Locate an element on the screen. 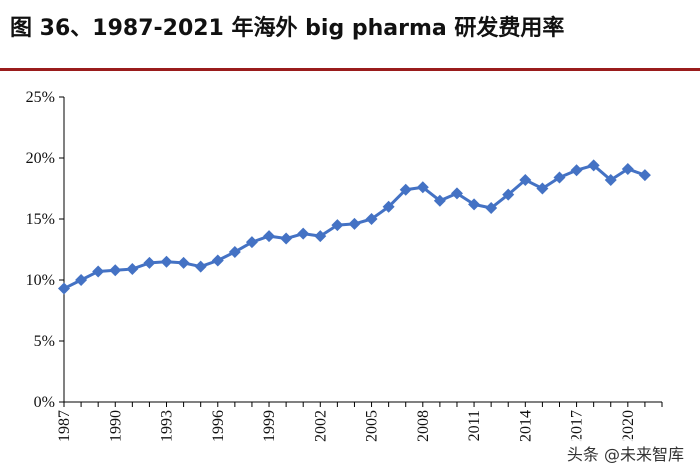 The height and width of the screenshot is (475, 700). y-tick-label: 25% is located at coordinates (40, 97).